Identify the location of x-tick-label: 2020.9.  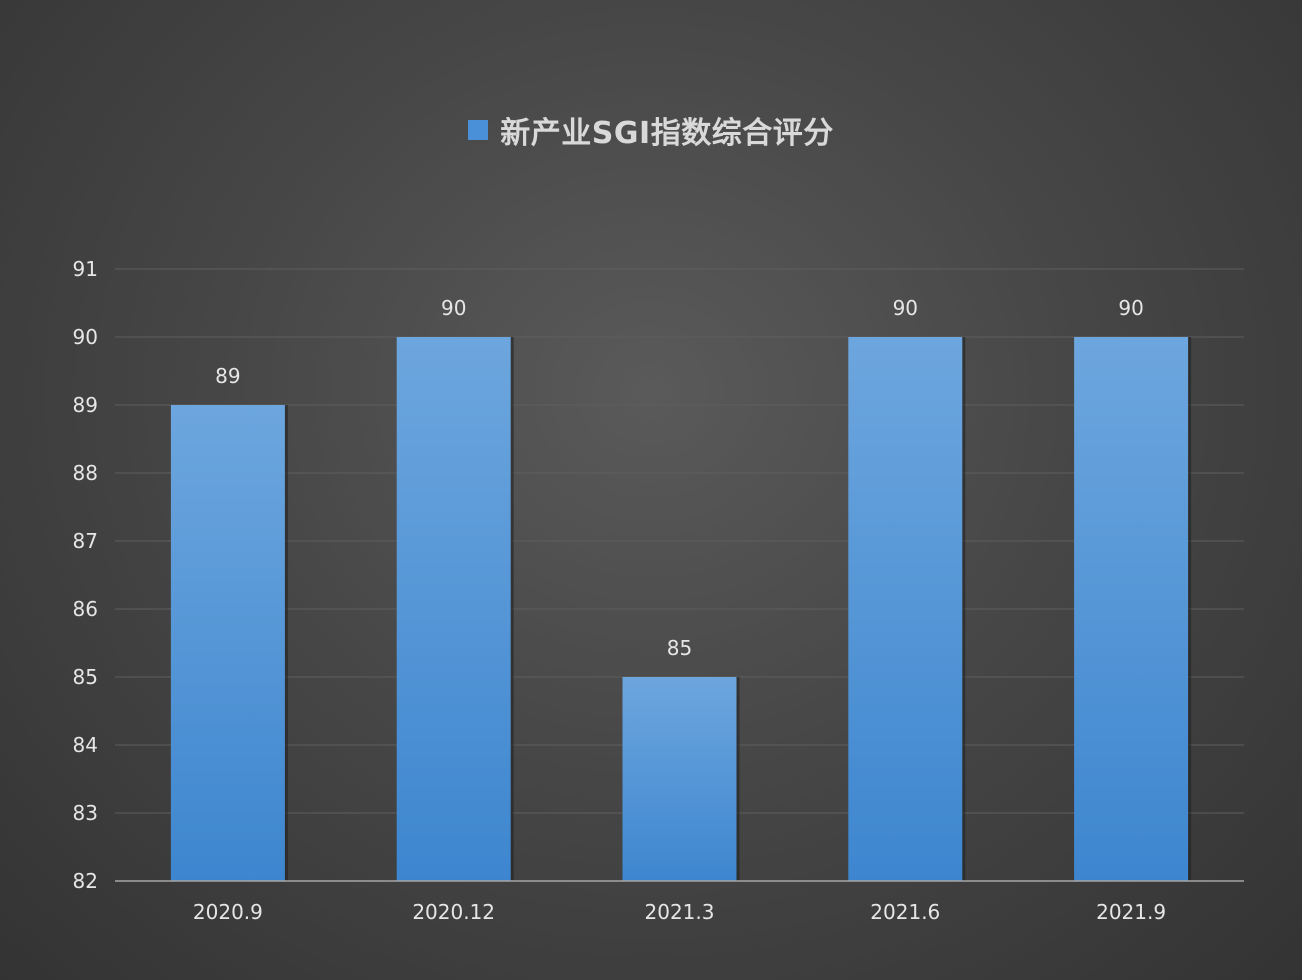
(228, 912).